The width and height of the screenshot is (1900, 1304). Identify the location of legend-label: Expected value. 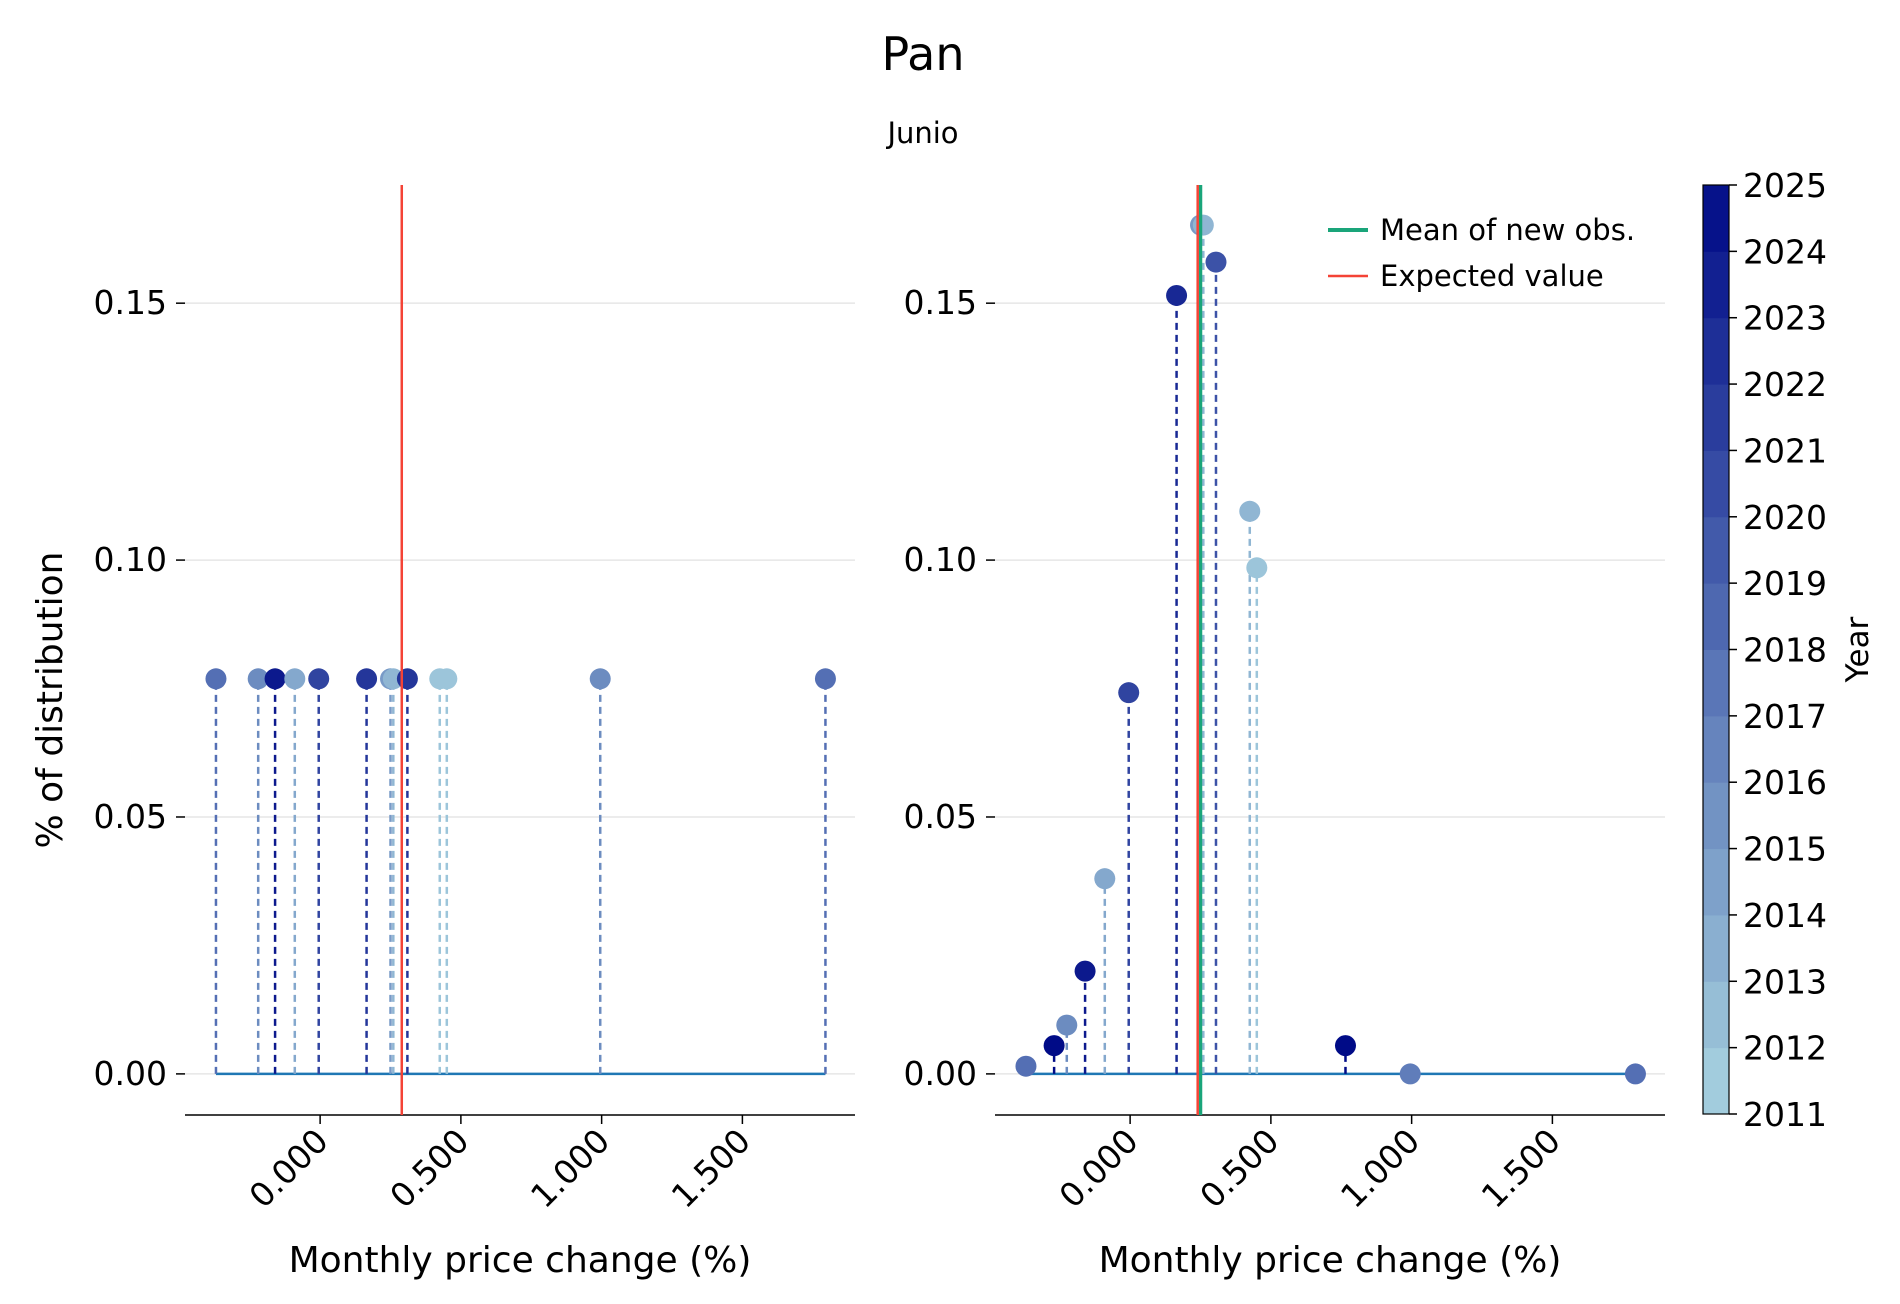
(1492, 276).